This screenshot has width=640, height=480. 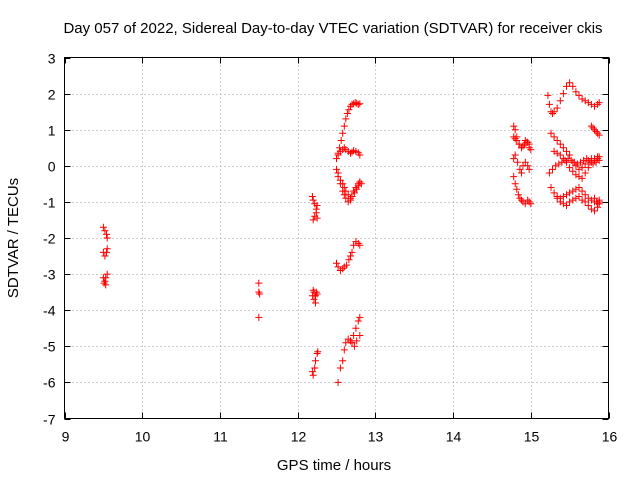 I want to click on x-tick-label: 15, so click(x=532, y=437).